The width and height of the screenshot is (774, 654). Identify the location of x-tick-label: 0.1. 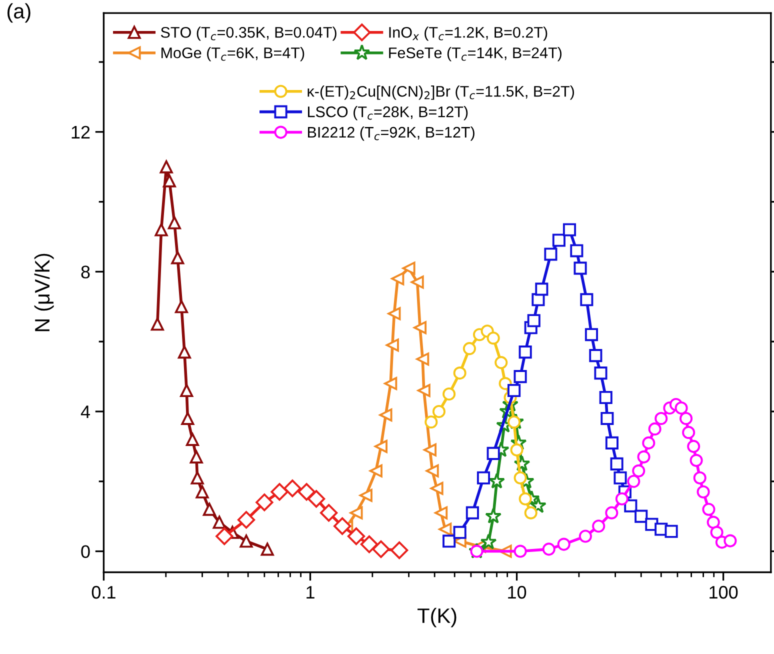
(104, 592).